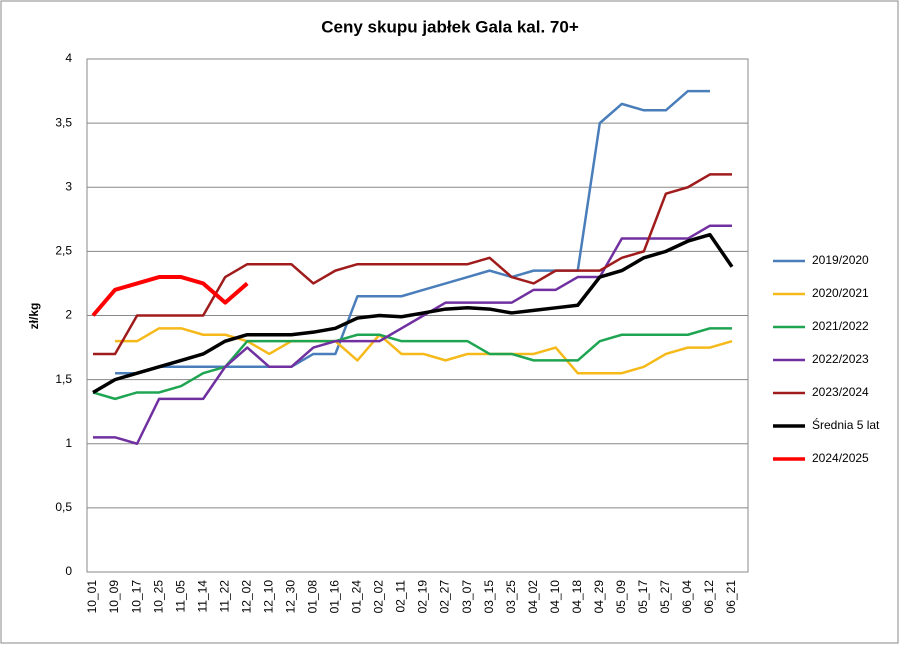 The width and height of the screenshot is (900, 645). I want to click on y-tick-label: 0,5, so click(63, 507).